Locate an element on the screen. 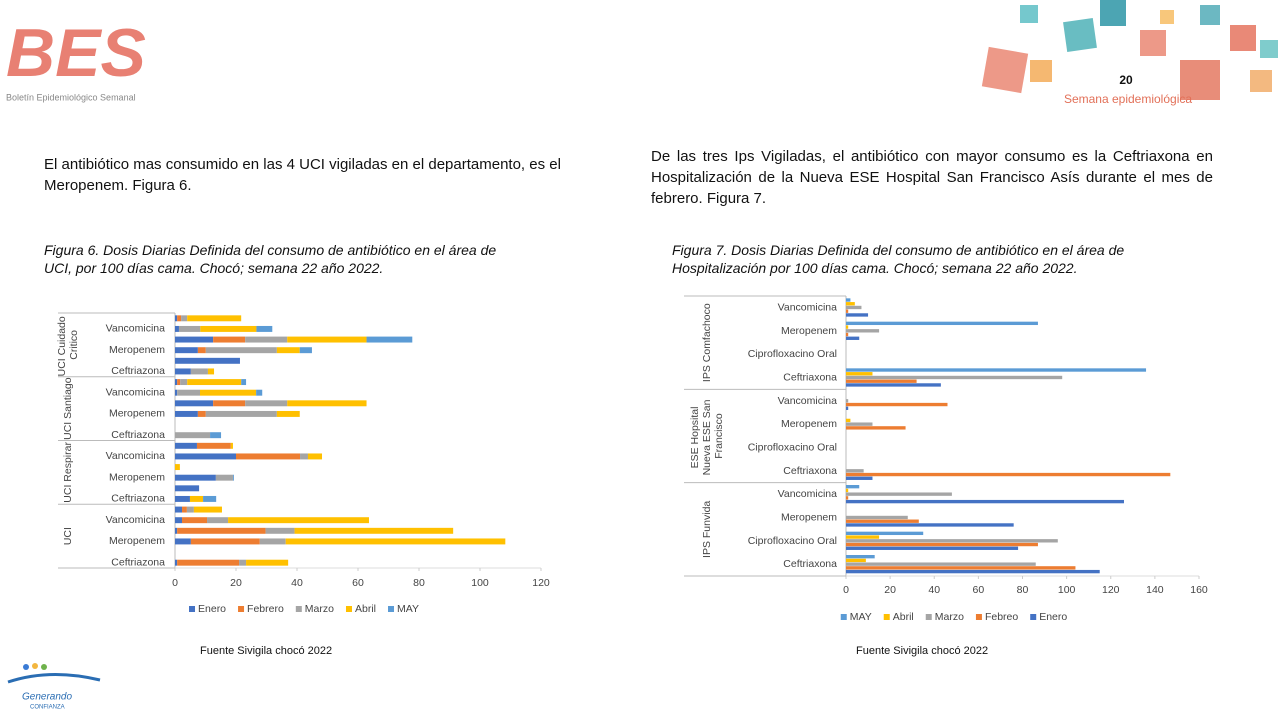  group-label: UCI Cuidado Critico is located at coordinates (68, 344).